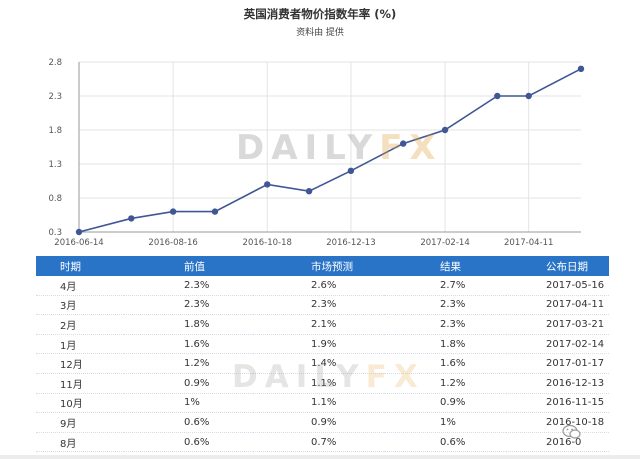  Describe the element at coordinates (80, 363) in the screenshot. I see `cell-period: 12月` at that location.